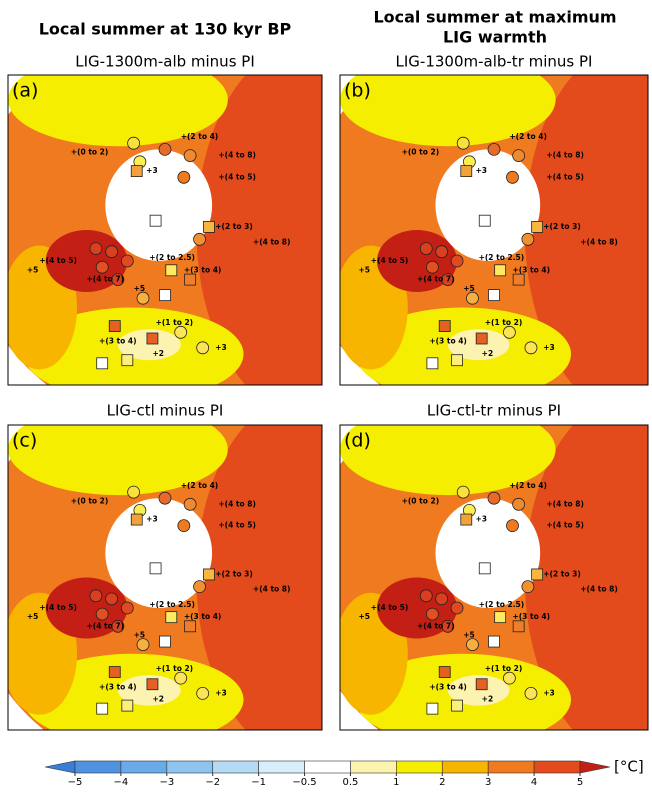 The image size is (652, 794). I want to click on colorbar-tick-label: −3, so click(166, 782).